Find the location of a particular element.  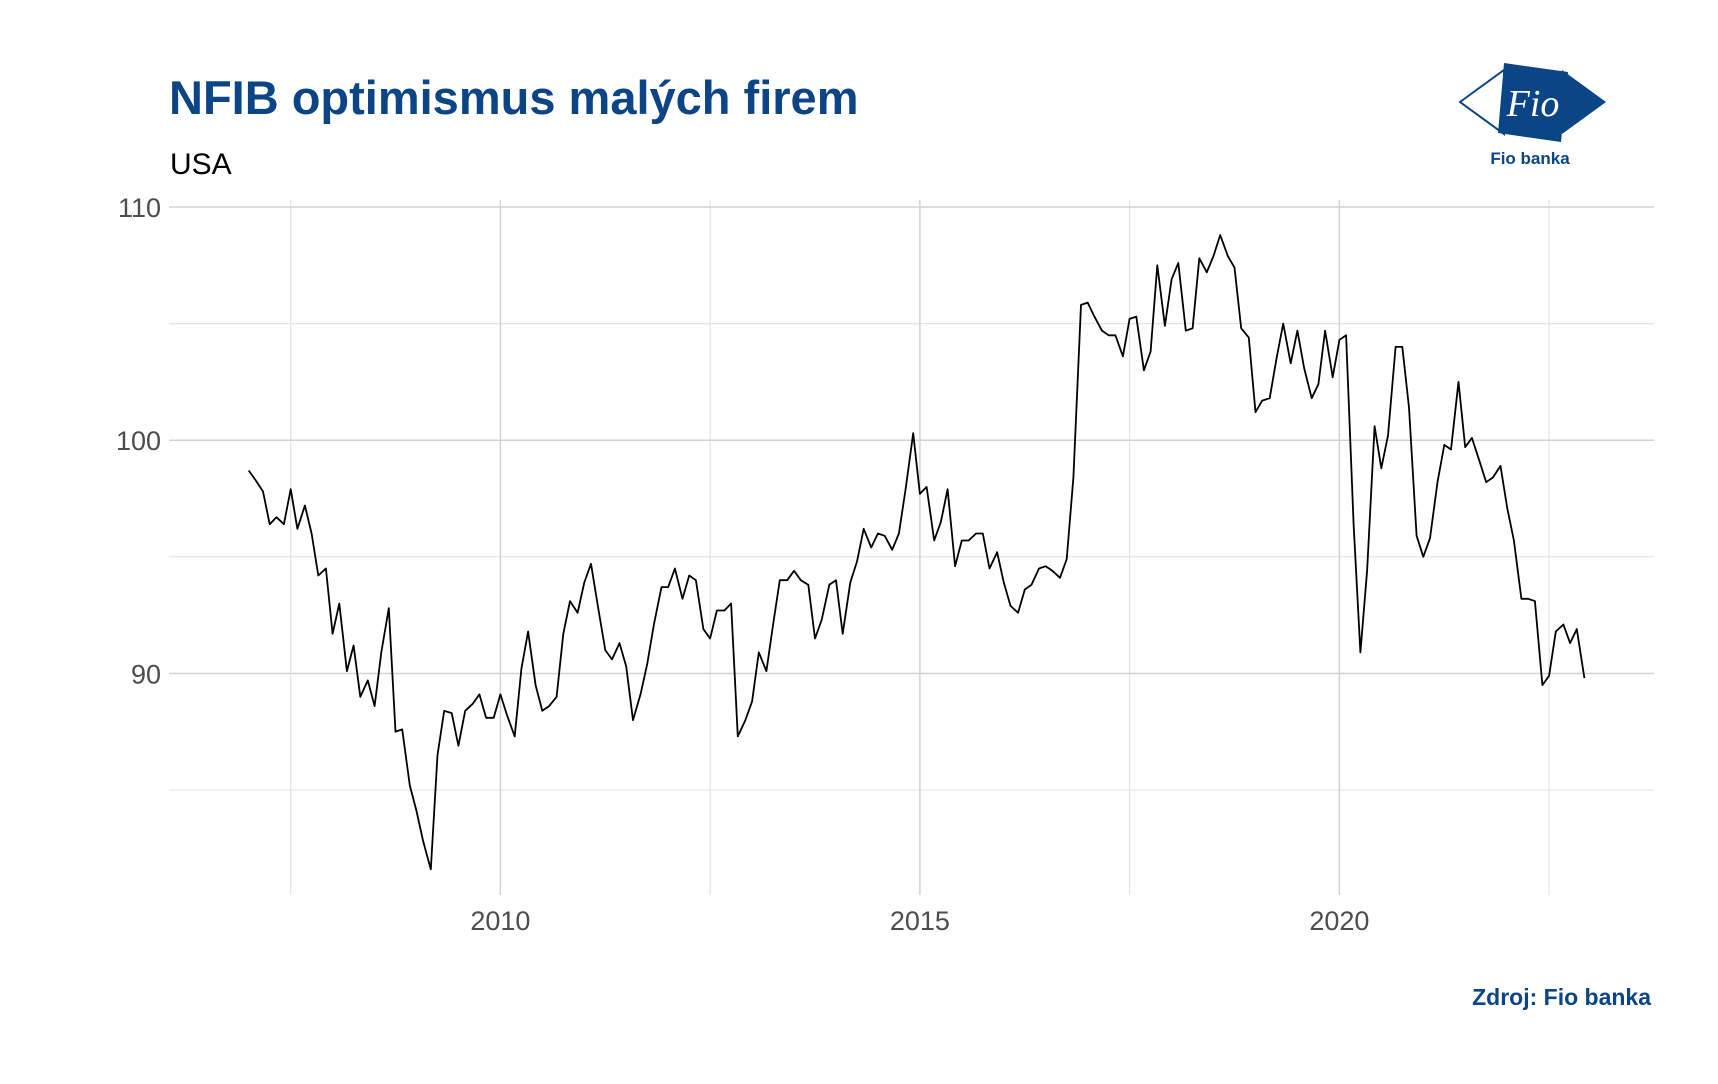

x-tick-label: 2015 is located at coordinates (920, 921).